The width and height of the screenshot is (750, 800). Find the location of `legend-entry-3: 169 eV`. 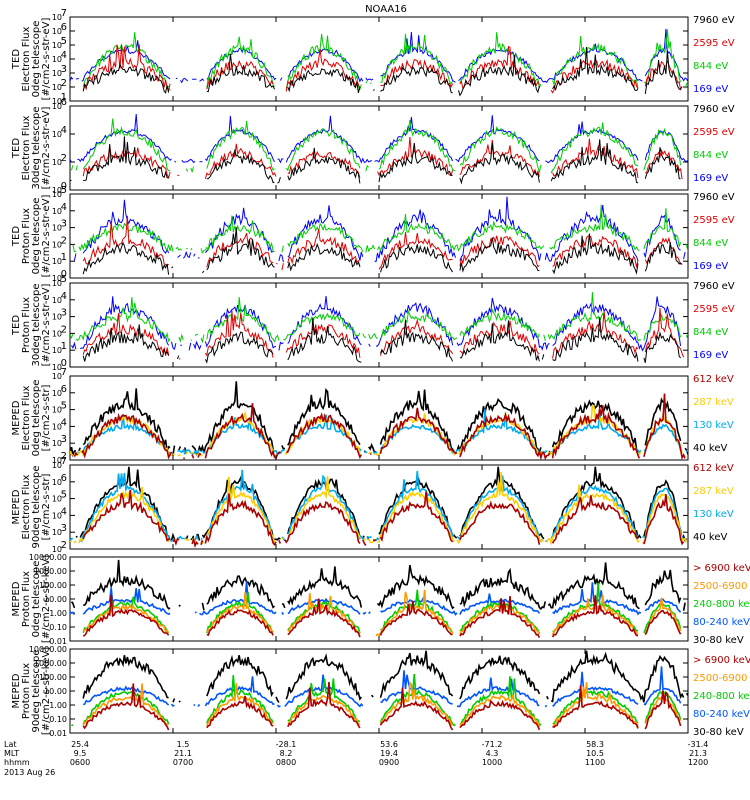

legend-entry-3: 169 eV is located at coordinates (710, 178).